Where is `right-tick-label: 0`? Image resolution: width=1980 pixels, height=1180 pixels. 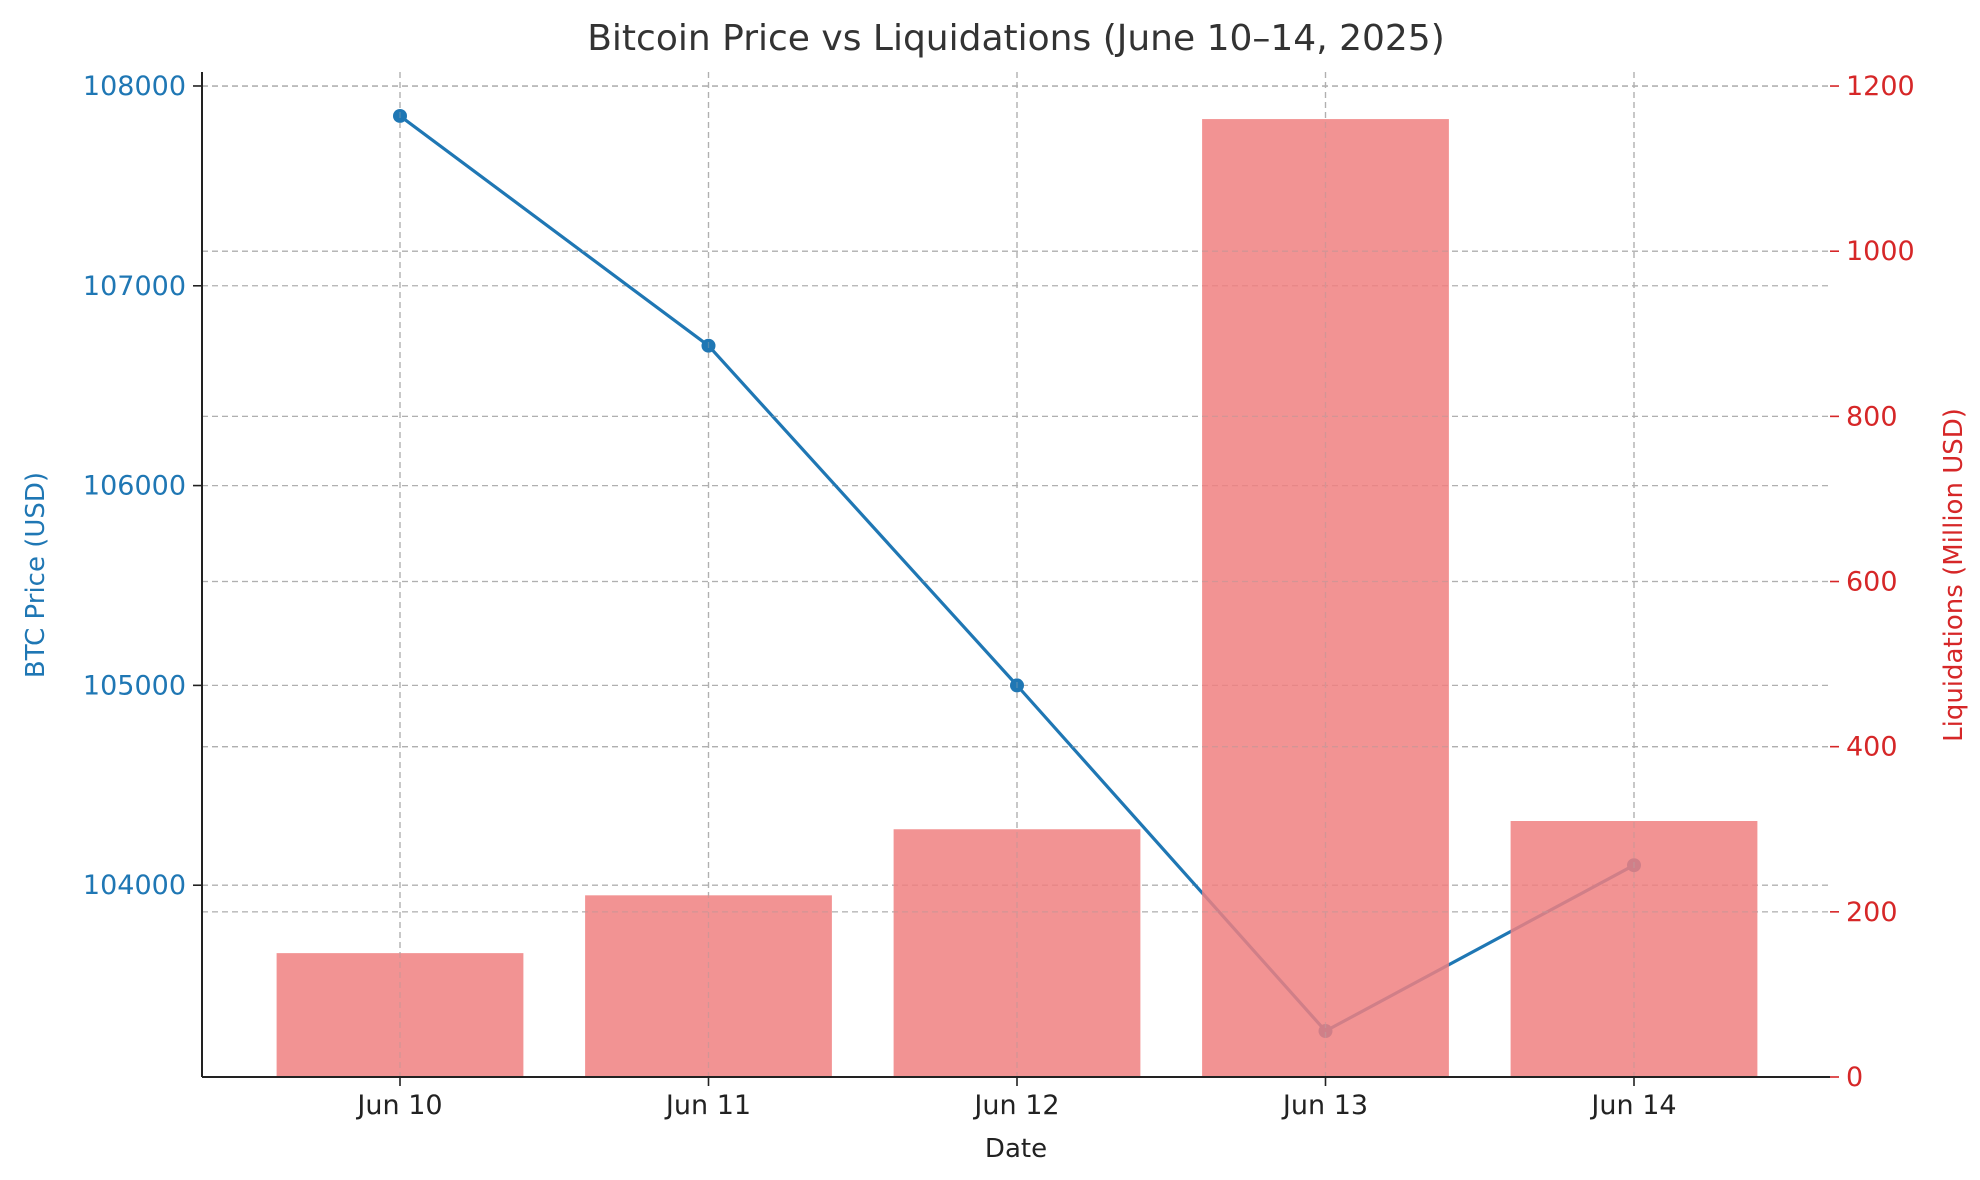
right-tick-label: 0 is located at coordinates (1854, 1077).